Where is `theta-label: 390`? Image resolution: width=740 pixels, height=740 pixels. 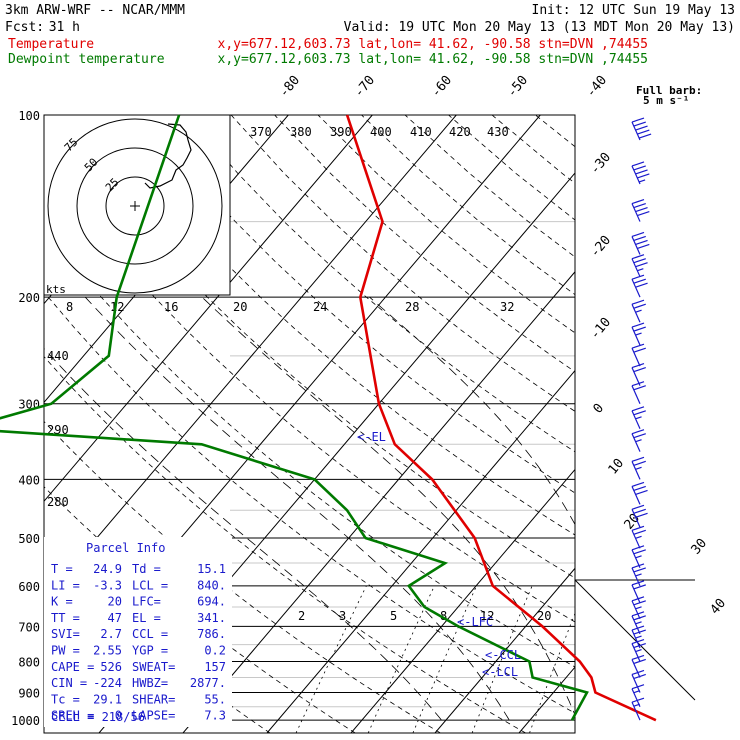 theta-label: 390 is located at coordinates (341, 132).